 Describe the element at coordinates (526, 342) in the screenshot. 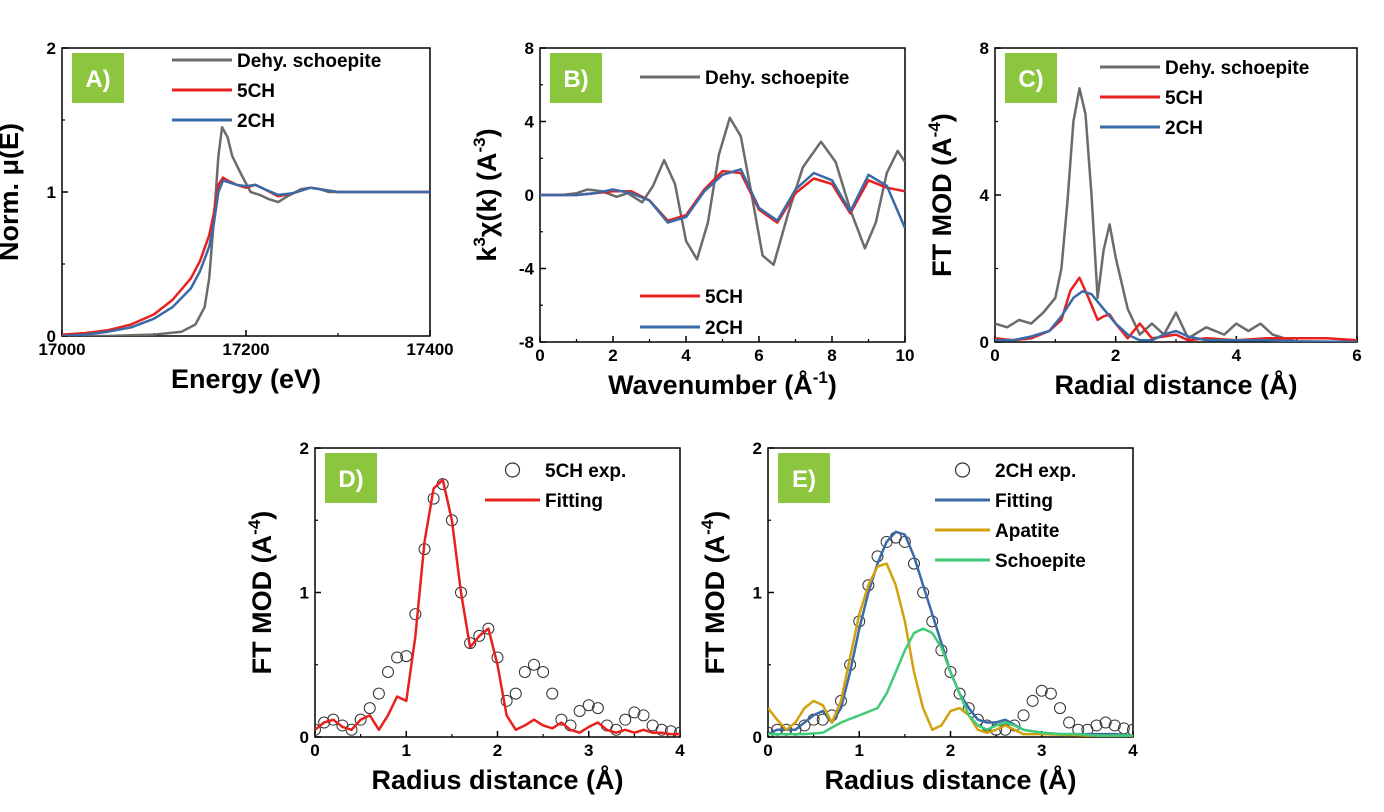

I see `y-tick-label: -8` at that location.